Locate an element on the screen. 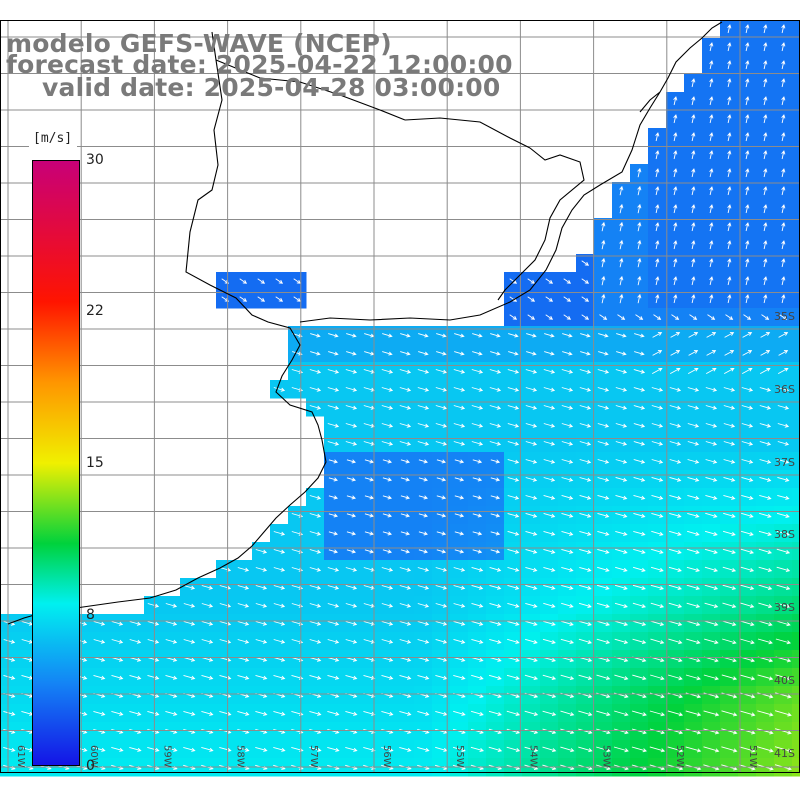 This screenshot has width=800, height=800. longitude-label: 57W is located at coordinates (313, 756).